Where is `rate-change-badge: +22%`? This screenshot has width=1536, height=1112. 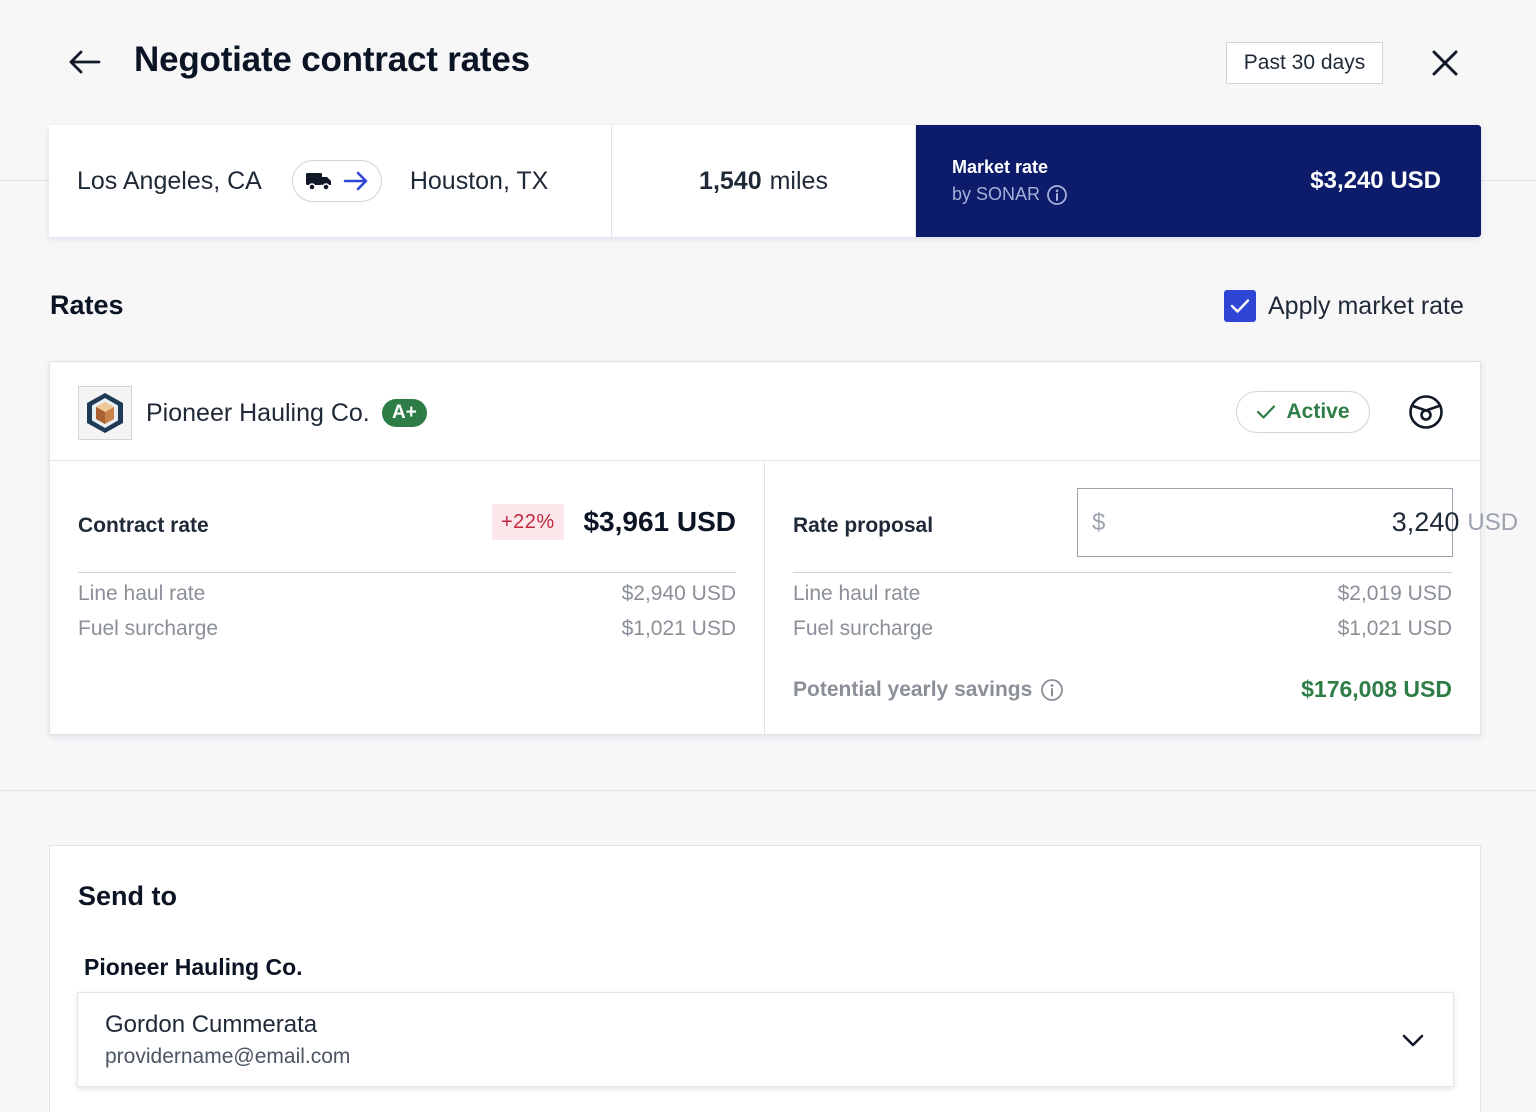
rate-change-badge: +22% is located at coordinates (528, 522).